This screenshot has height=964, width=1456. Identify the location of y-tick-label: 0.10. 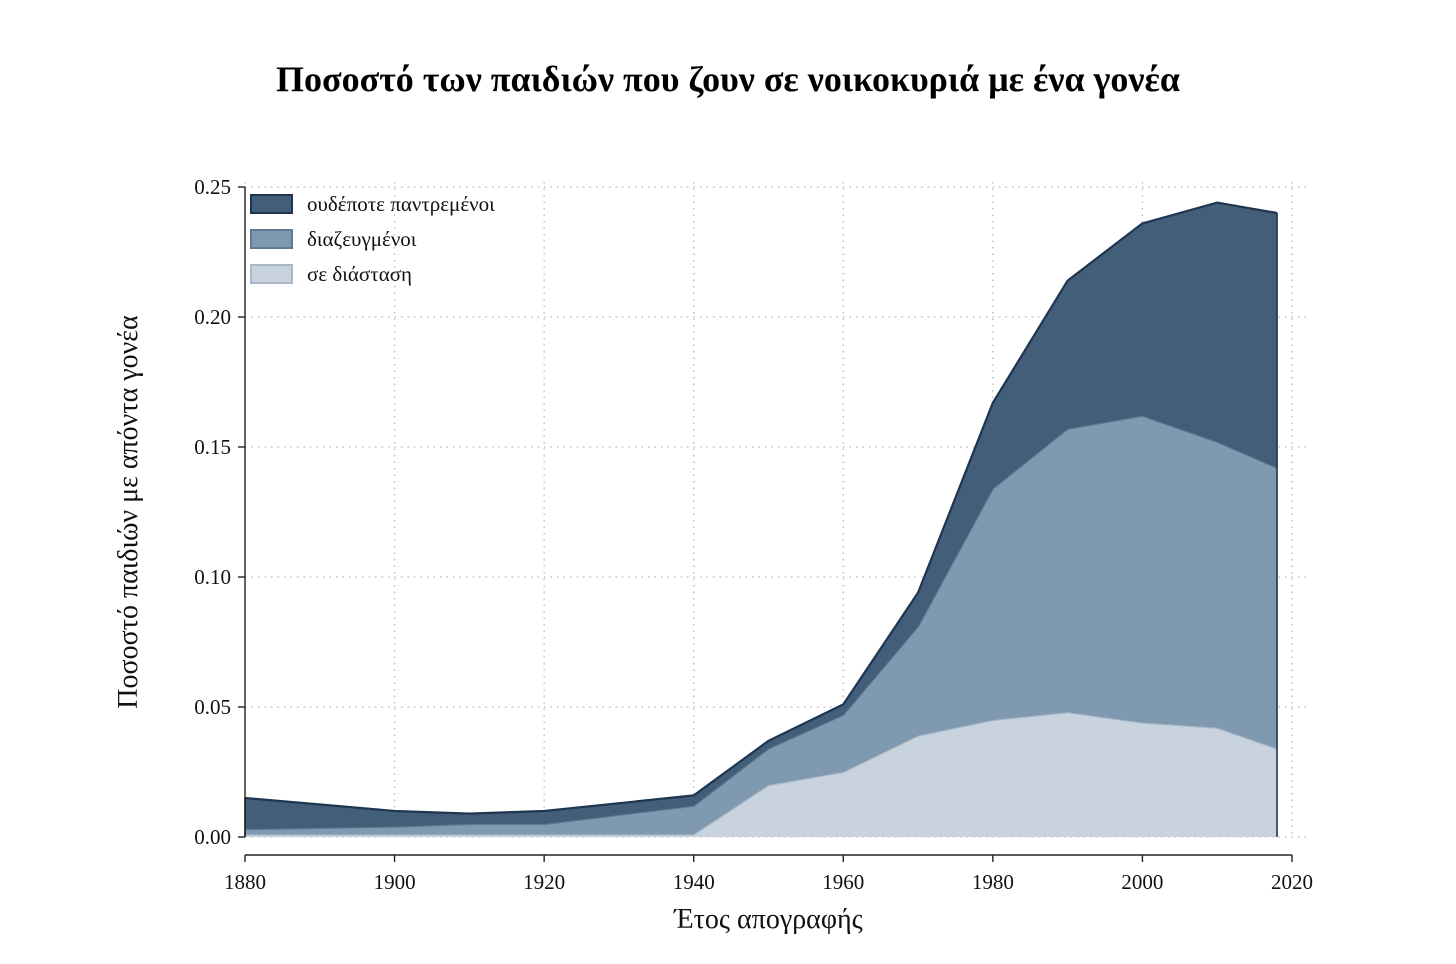
(212, 577).